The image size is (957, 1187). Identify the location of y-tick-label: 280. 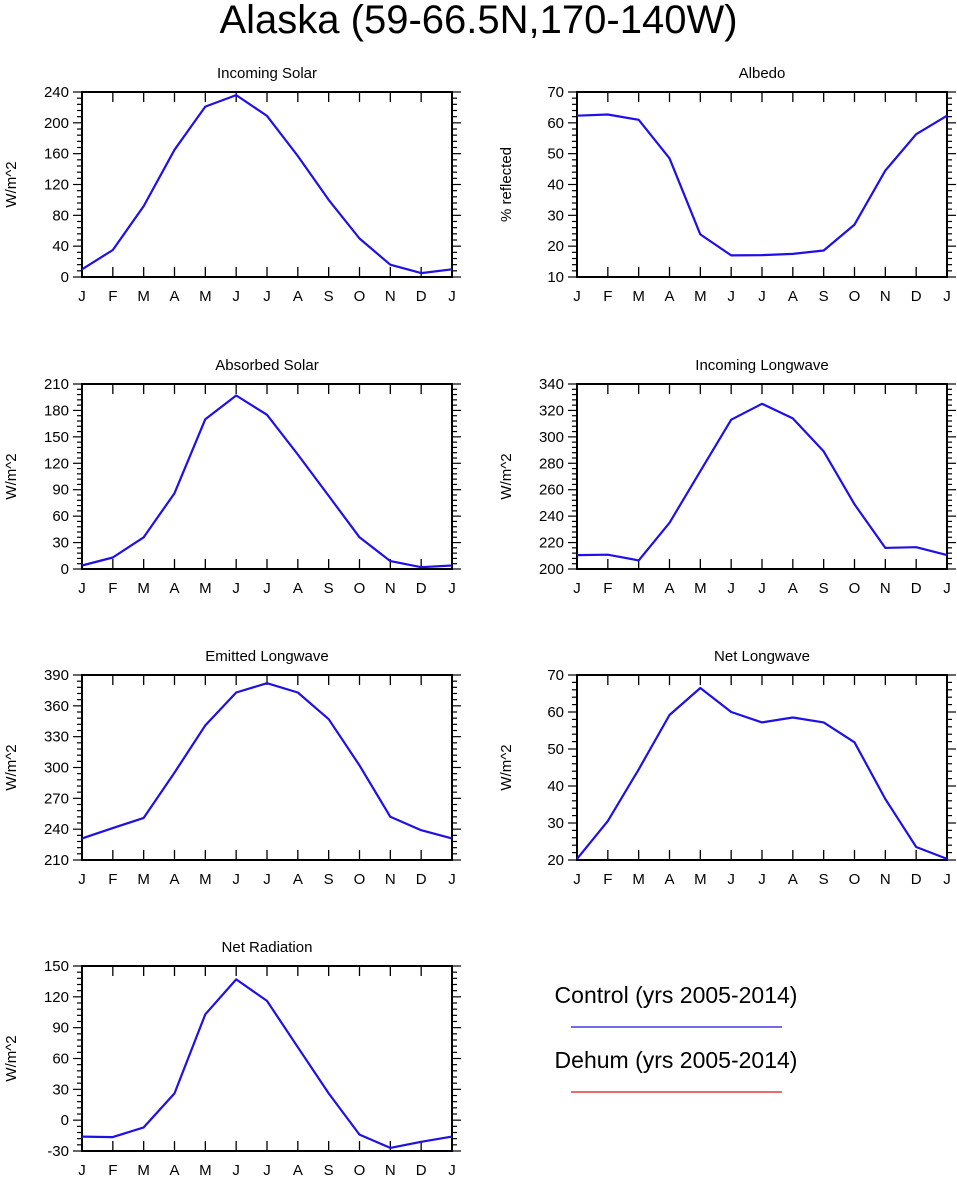
(551, 463).